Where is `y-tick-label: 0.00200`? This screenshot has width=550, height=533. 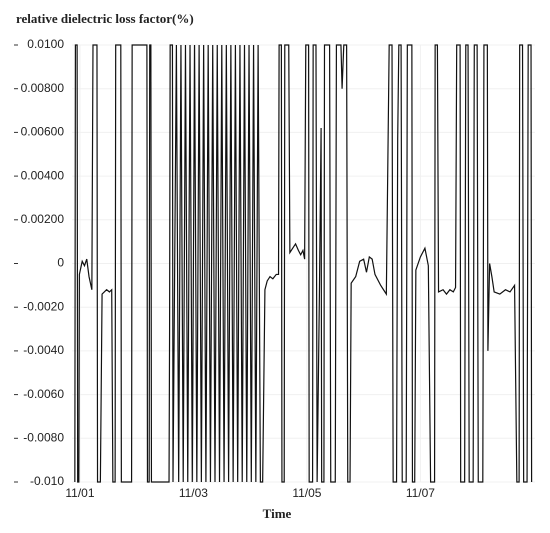
y-tick-label: 0.00200 is located at coordinates (43, 219).